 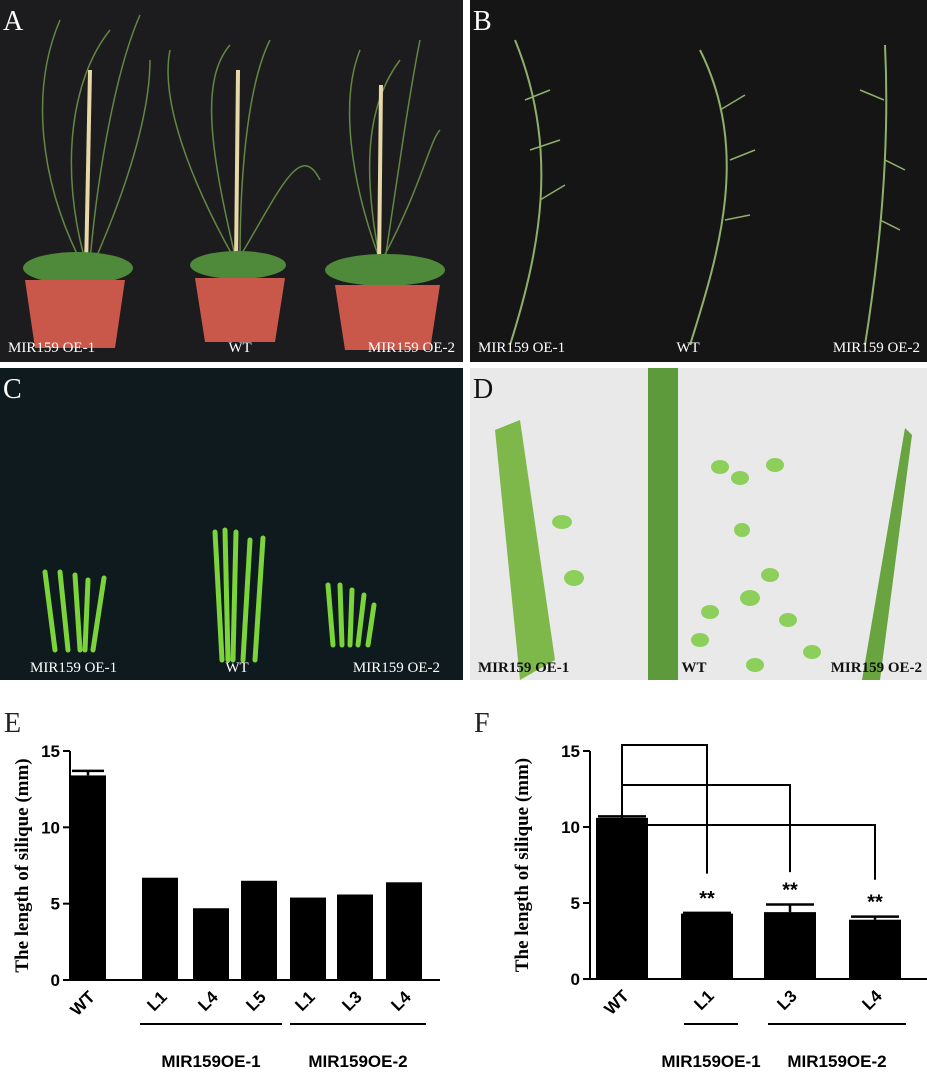 I want to click on panel-label: D, so click(x=483, y=389).